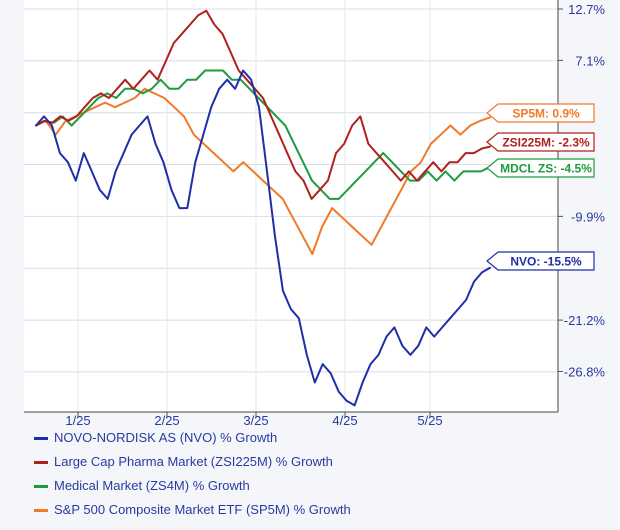 The width and height of the screenshot is (620, 530). I want to click on x-tick-label: 2/25, so click(166, 419).